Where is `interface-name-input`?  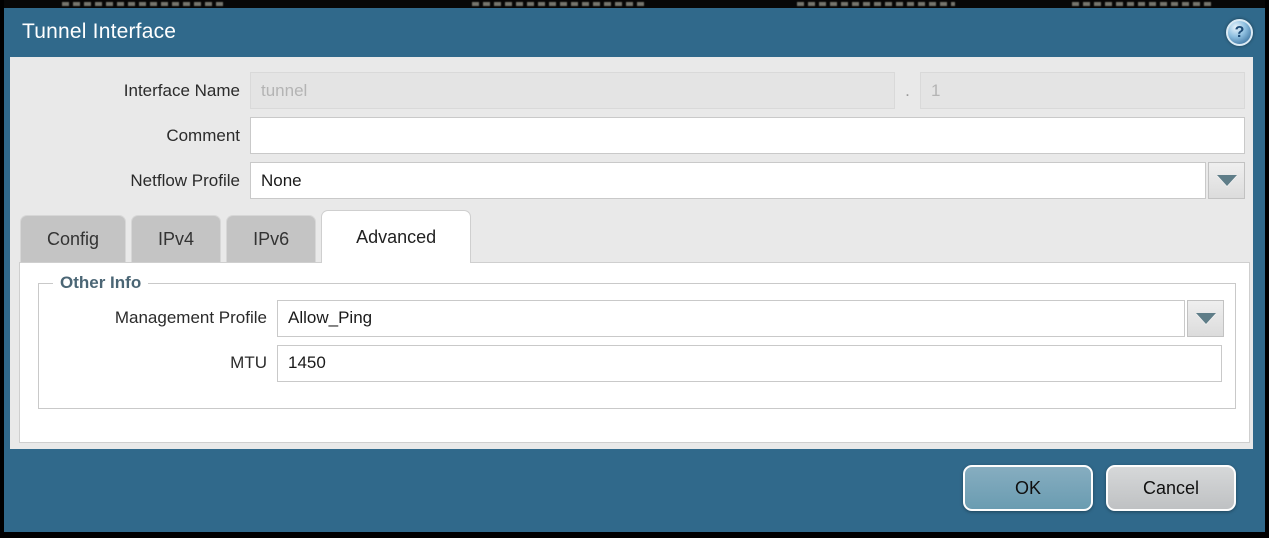 interface-name-input is located at coordinates (572, 90).